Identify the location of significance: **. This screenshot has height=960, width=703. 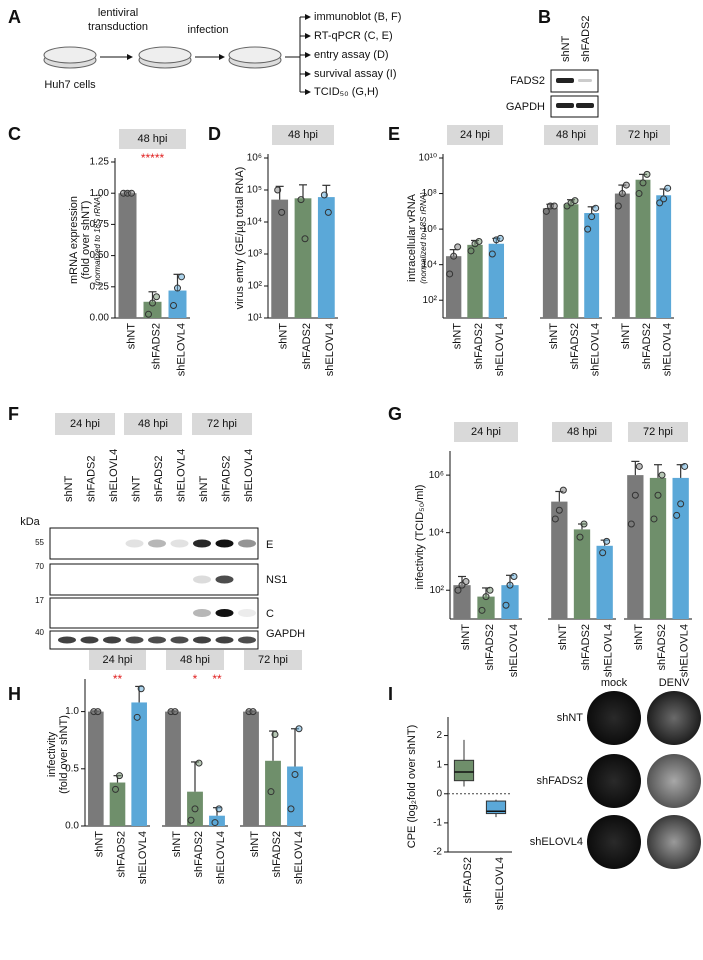
(217, 679).